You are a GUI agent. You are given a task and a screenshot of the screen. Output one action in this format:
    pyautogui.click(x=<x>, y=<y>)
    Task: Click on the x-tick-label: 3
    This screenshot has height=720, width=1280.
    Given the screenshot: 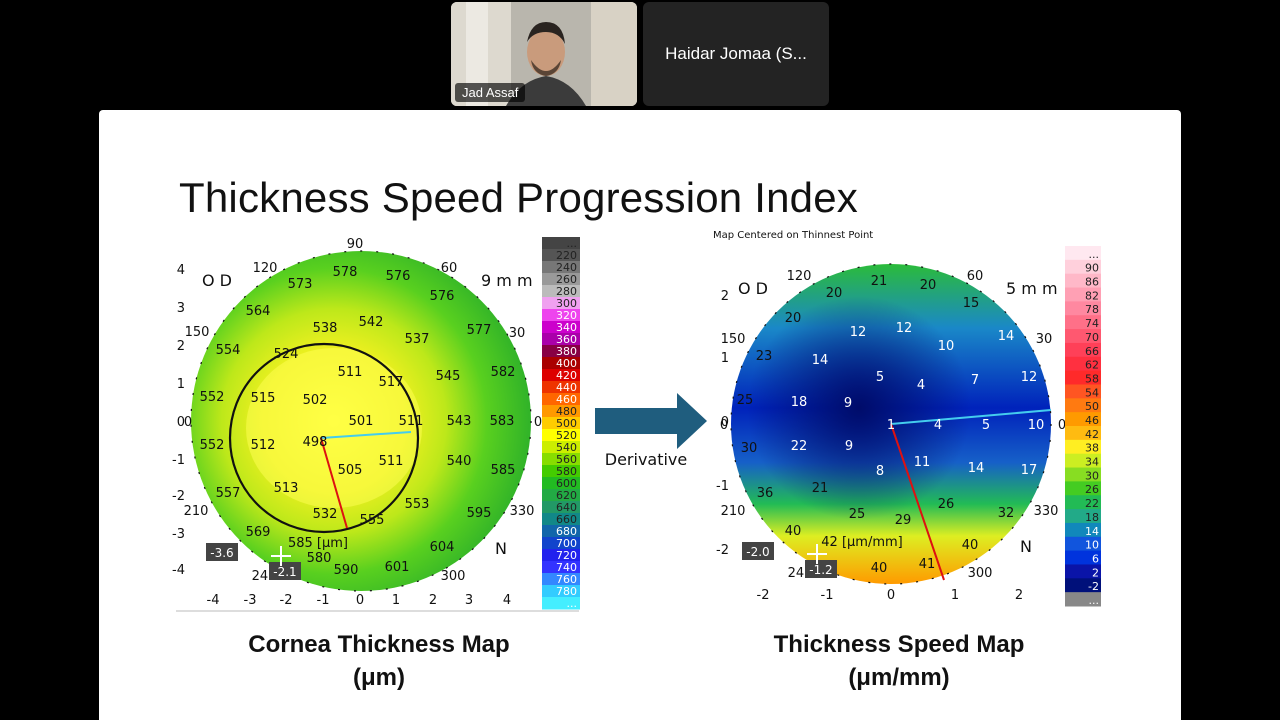 What is the action you would take?
    pyautogui.click(x=469, y=600)
    